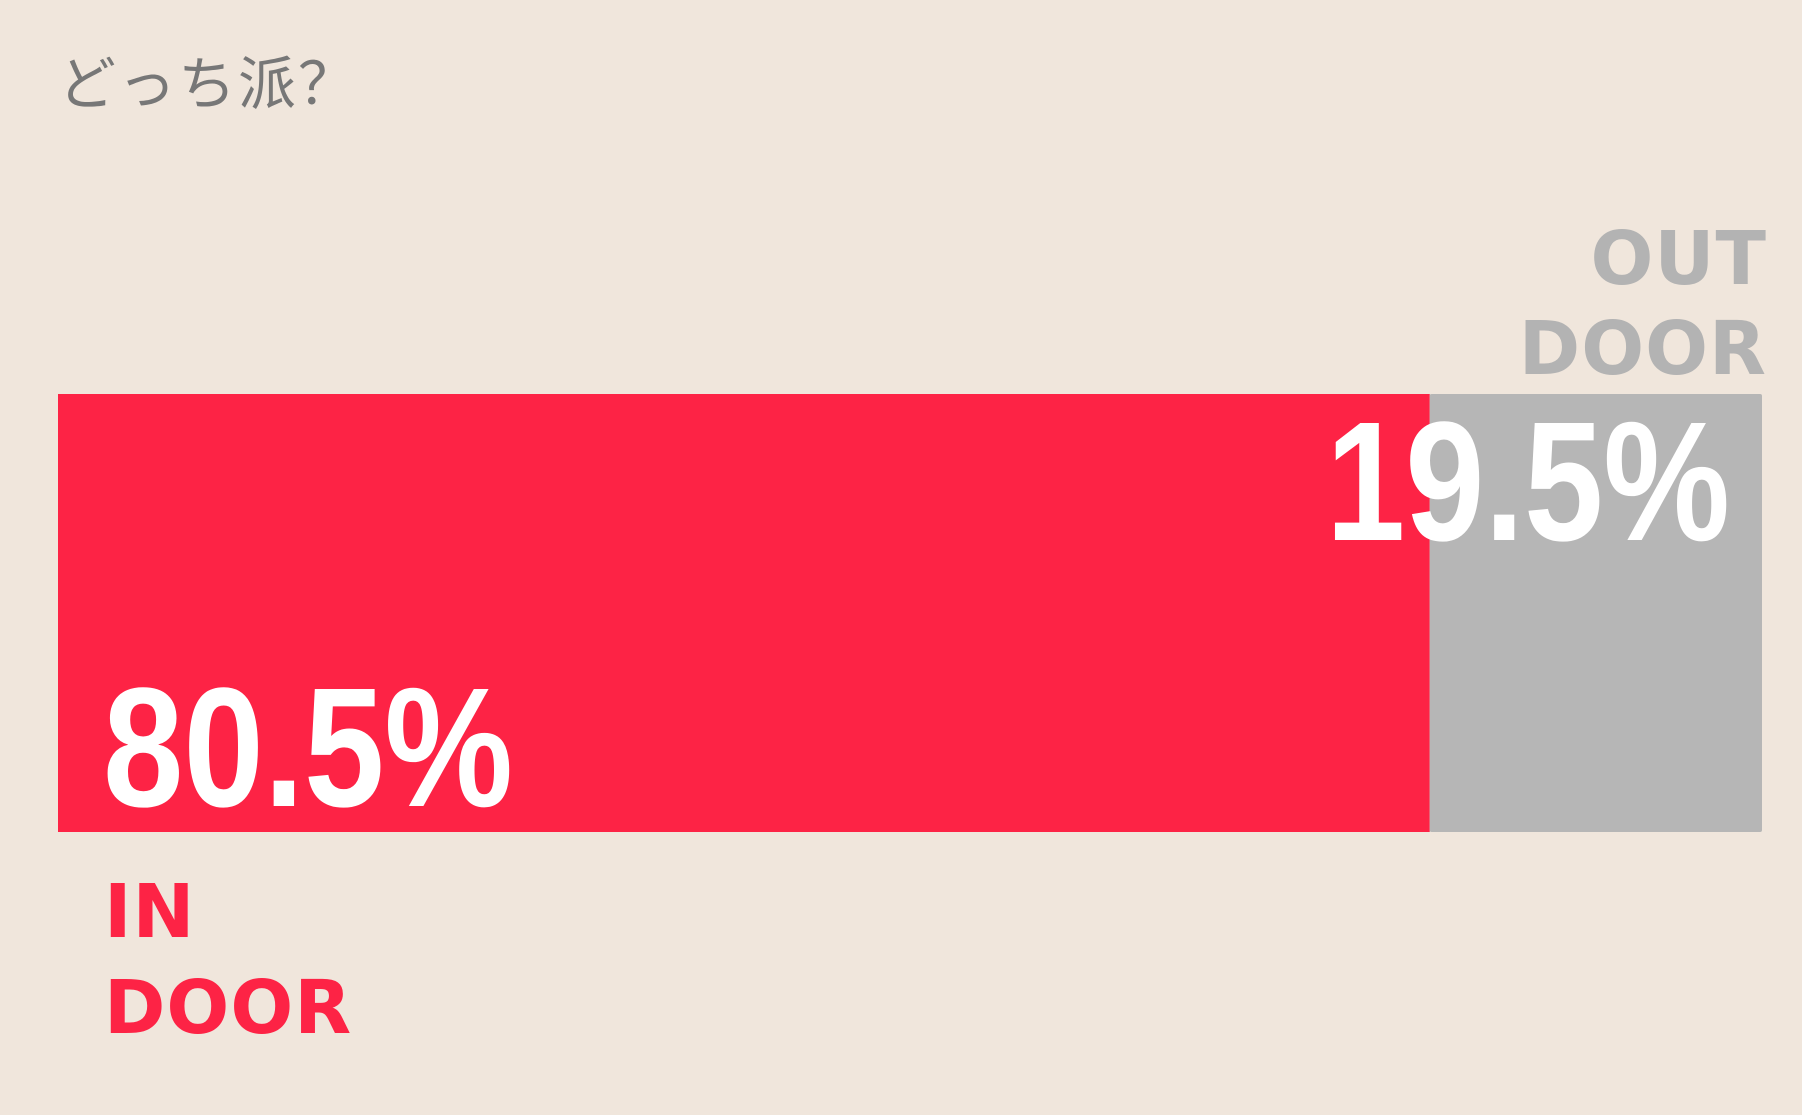 The image size is (1802, 1115). I want to click on indoor-value-label: 80.5%, so click(308, 748).